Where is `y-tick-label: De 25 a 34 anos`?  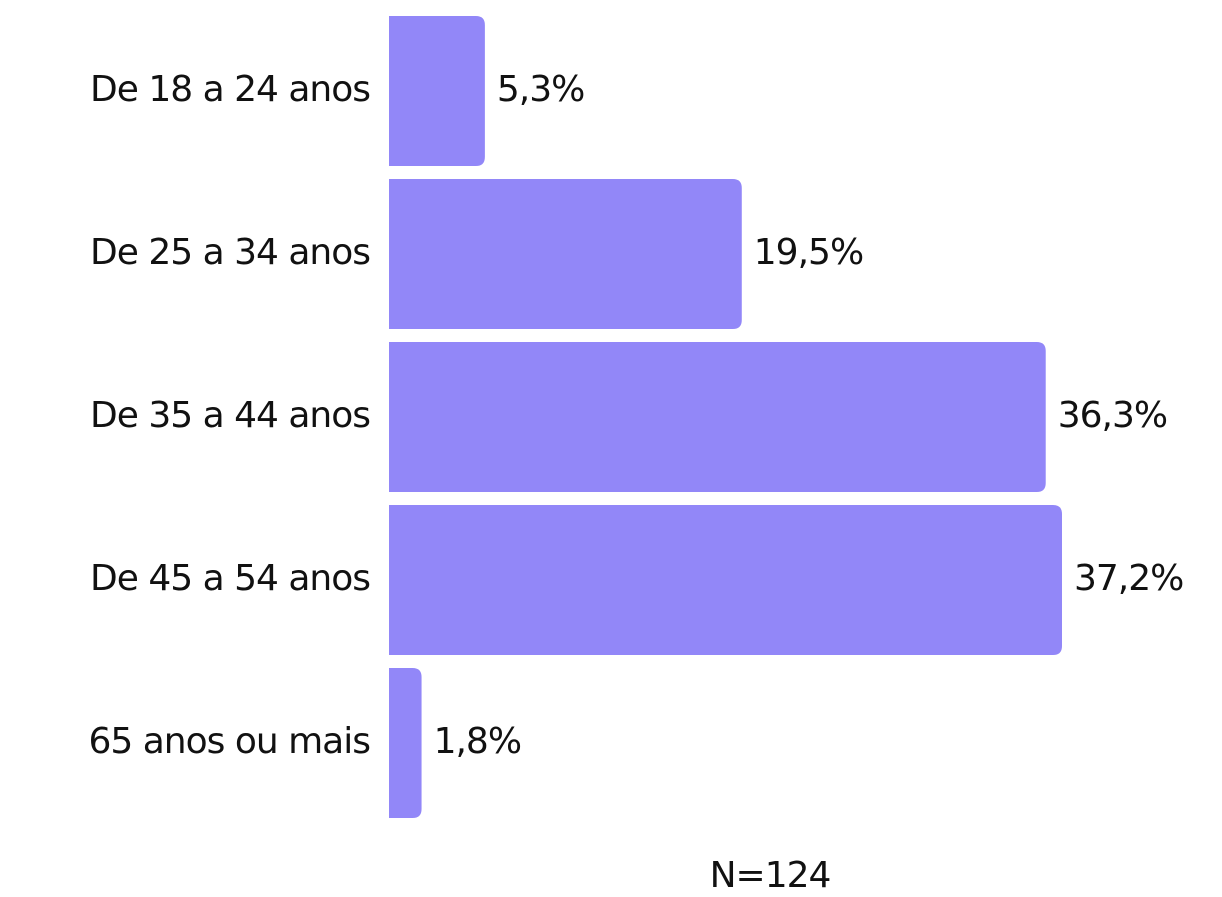
y-tick-label: De 25 a 34 anos is located at coordinates (230, 252).